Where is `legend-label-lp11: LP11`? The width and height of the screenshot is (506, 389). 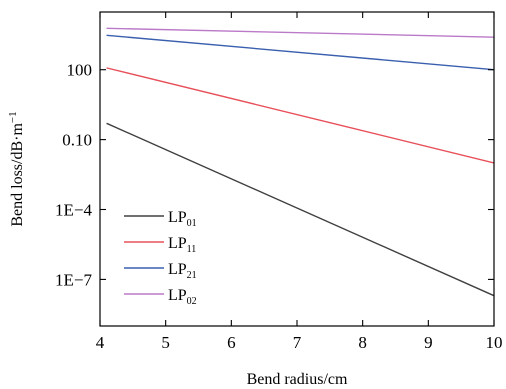 legend-label-lp11: LP11 is located at coordinates (182, 245).